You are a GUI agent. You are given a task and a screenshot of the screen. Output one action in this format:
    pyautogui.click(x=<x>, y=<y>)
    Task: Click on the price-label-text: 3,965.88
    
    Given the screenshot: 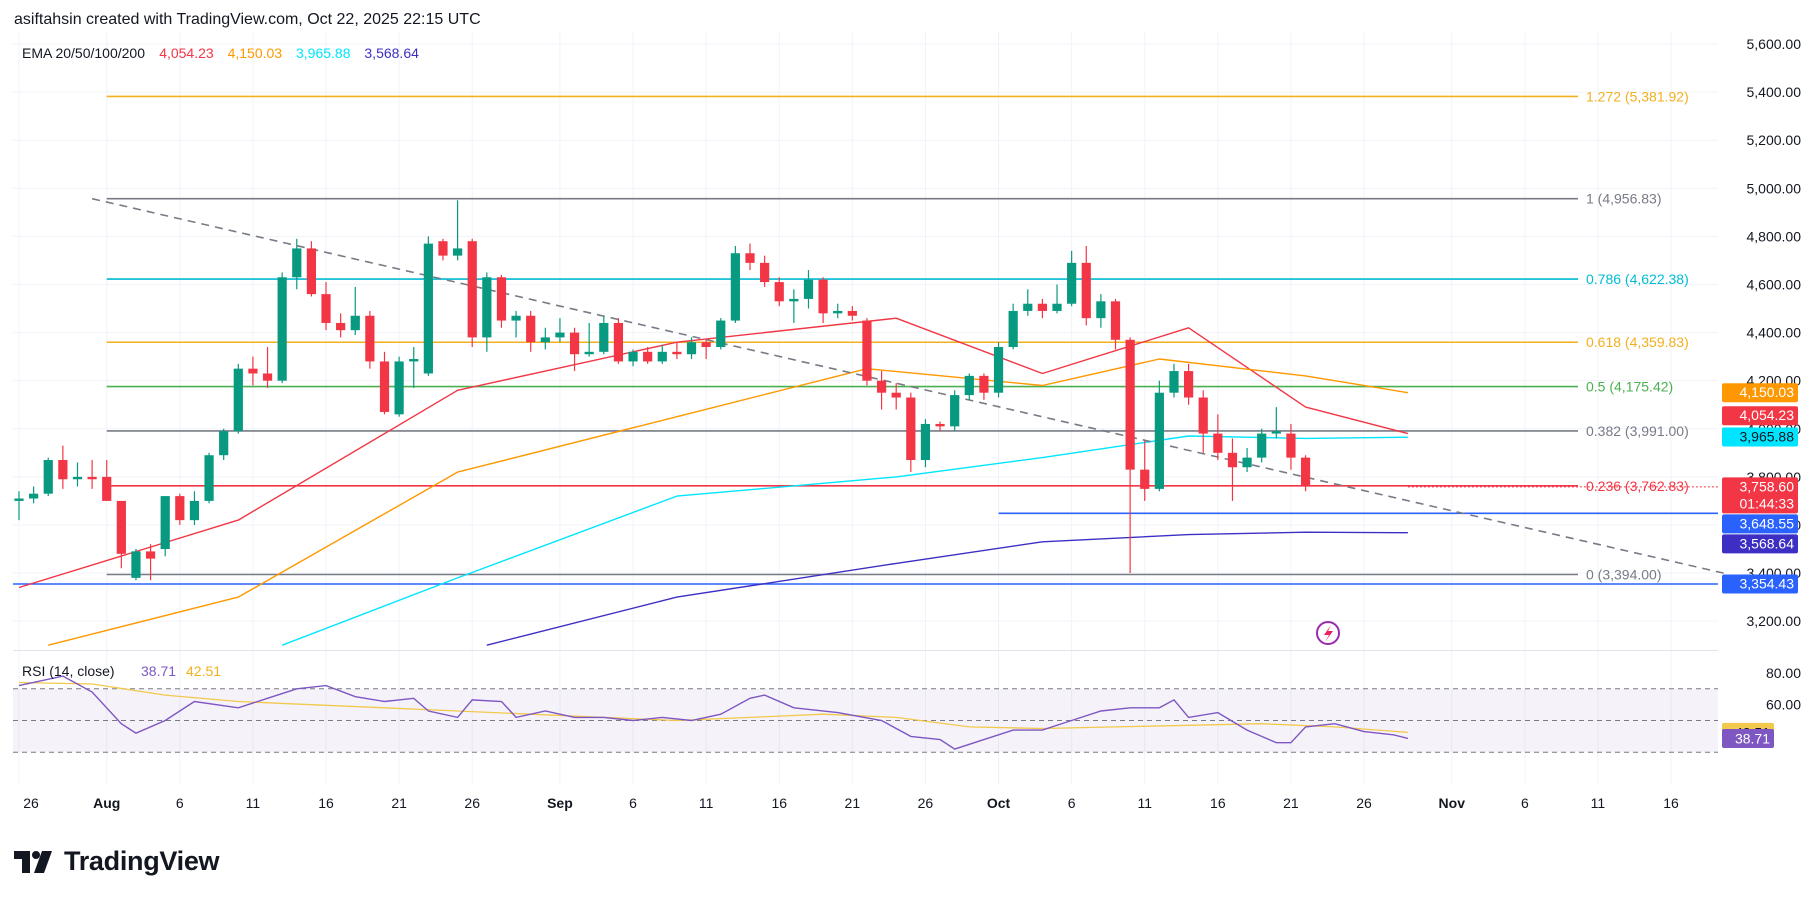 What is the action you would take?
    pyautogui.click(x=1767, y=436)
    